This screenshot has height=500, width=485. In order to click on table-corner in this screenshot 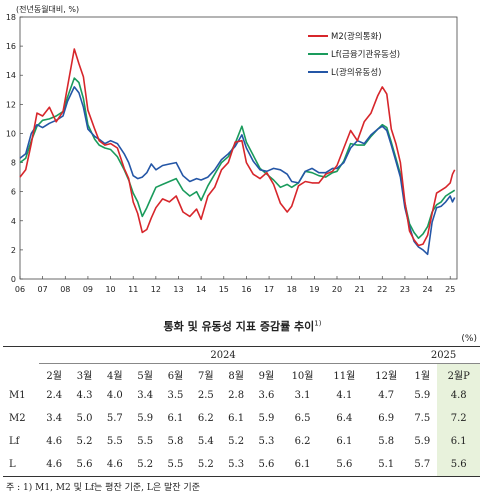, I will do `click(21, 355)`.